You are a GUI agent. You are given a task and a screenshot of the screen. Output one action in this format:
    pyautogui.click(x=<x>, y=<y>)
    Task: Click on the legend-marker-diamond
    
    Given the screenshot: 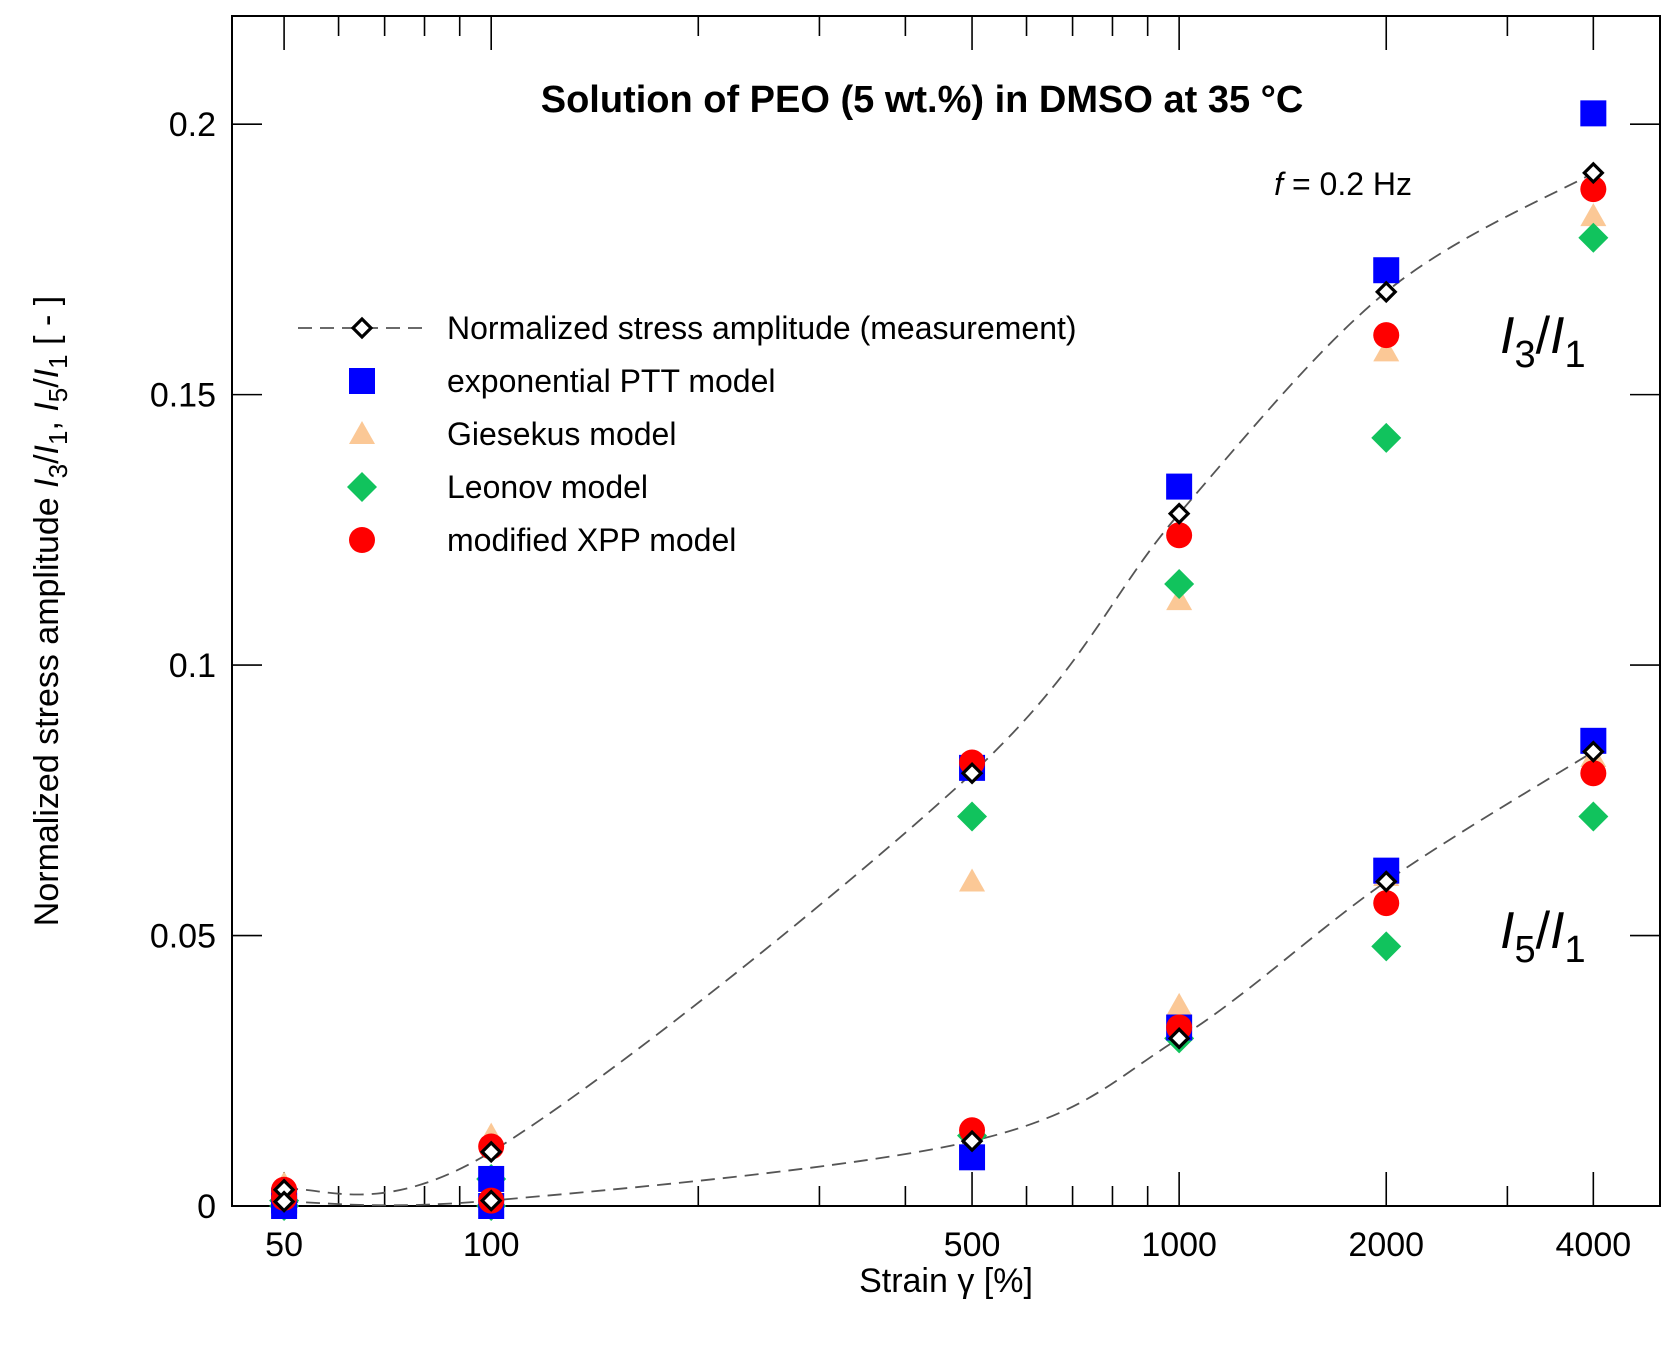 What is the action you would take?
    pyautogui.click(x=362, y=487)
    